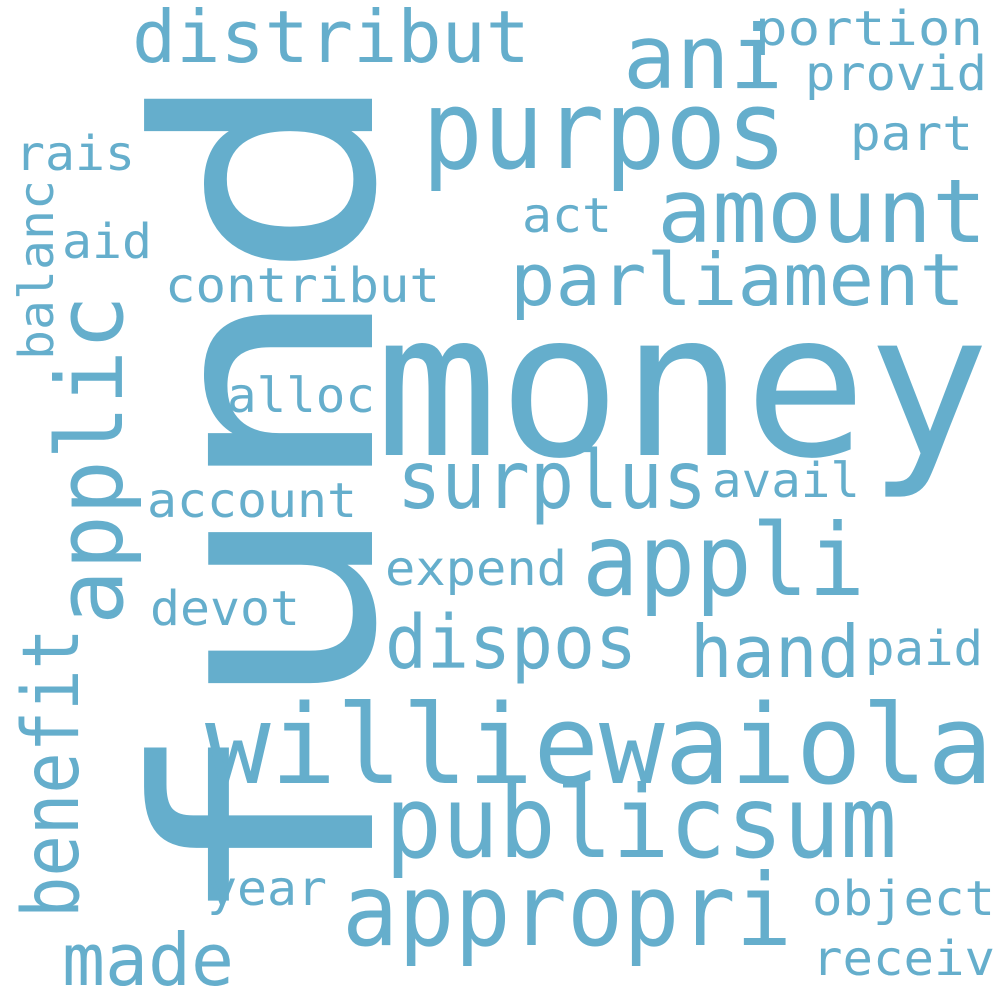 Image resolution: width=1000 pixels, height=1000 pixels. I want to click on word-money: money, so click(682, 386).